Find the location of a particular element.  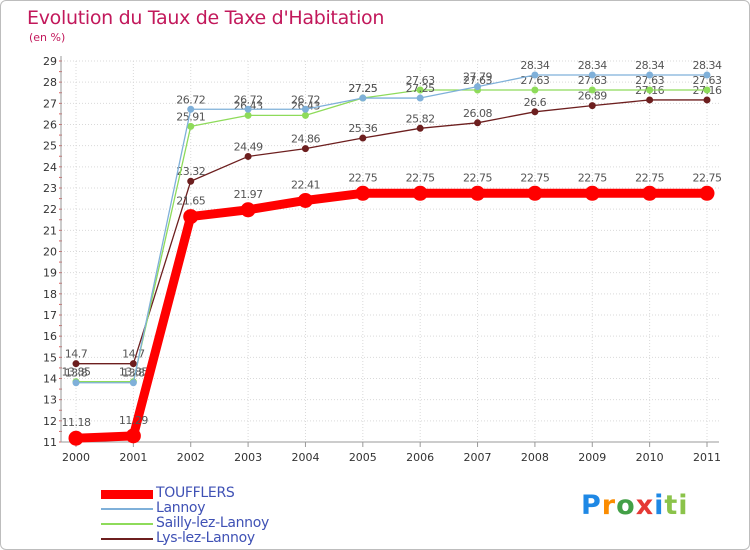

y-tick-label: 12 is located at coordinates (50, 421).